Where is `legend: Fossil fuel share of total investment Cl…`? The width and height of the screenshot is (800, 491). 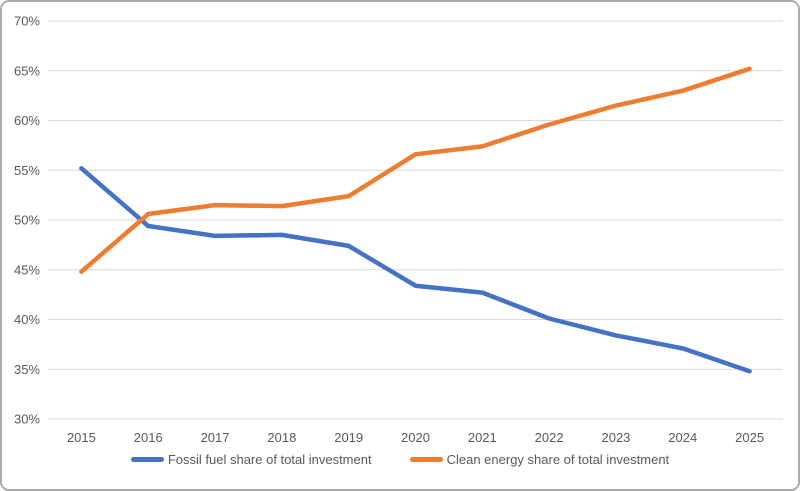 legend: Fossil fuel share of total investment Cl… is located at coordinates (400, 459).